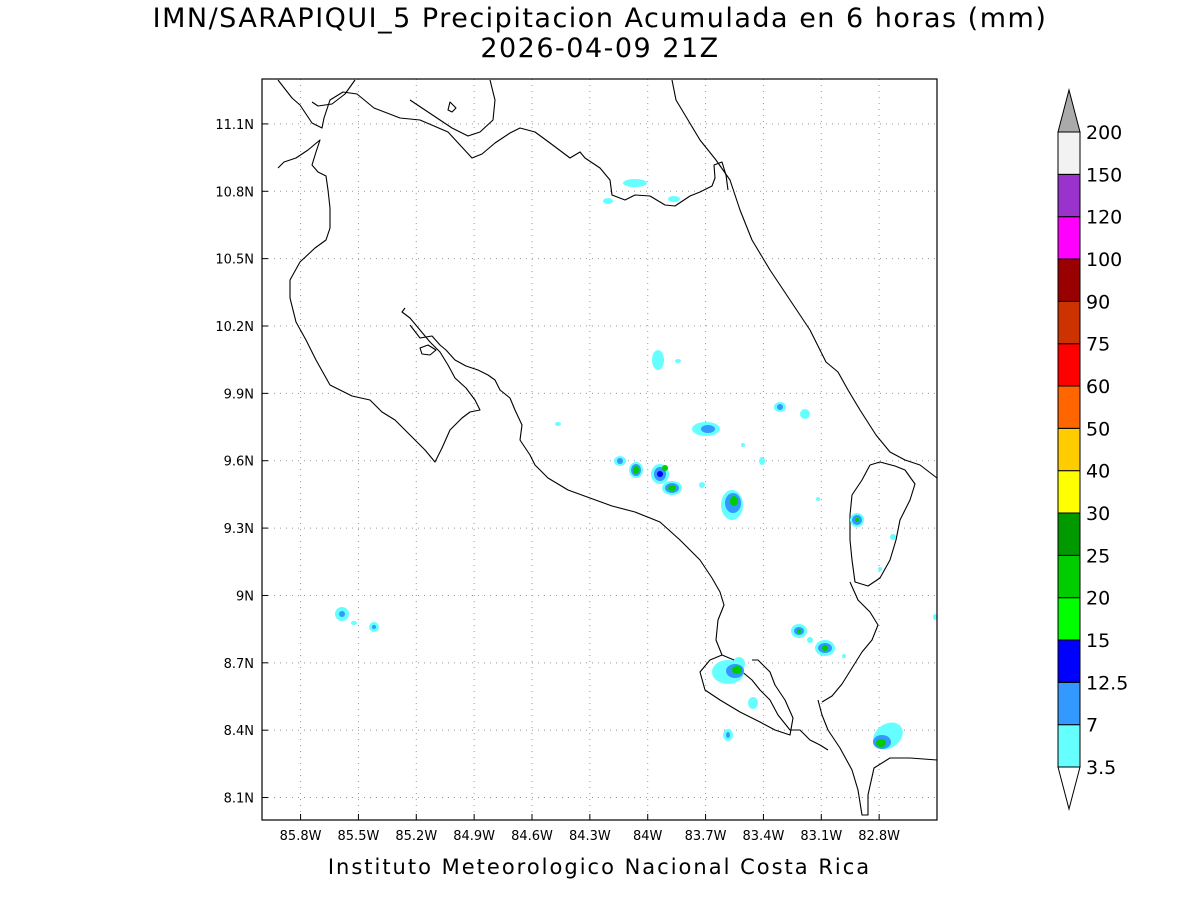 The height and width of the screenshot is (900, 1200). What do you see at coordinates (1101, 768) in the screenshot?
I see `colorbar-level-label: 3.5` at bounding box center [1101, 768].